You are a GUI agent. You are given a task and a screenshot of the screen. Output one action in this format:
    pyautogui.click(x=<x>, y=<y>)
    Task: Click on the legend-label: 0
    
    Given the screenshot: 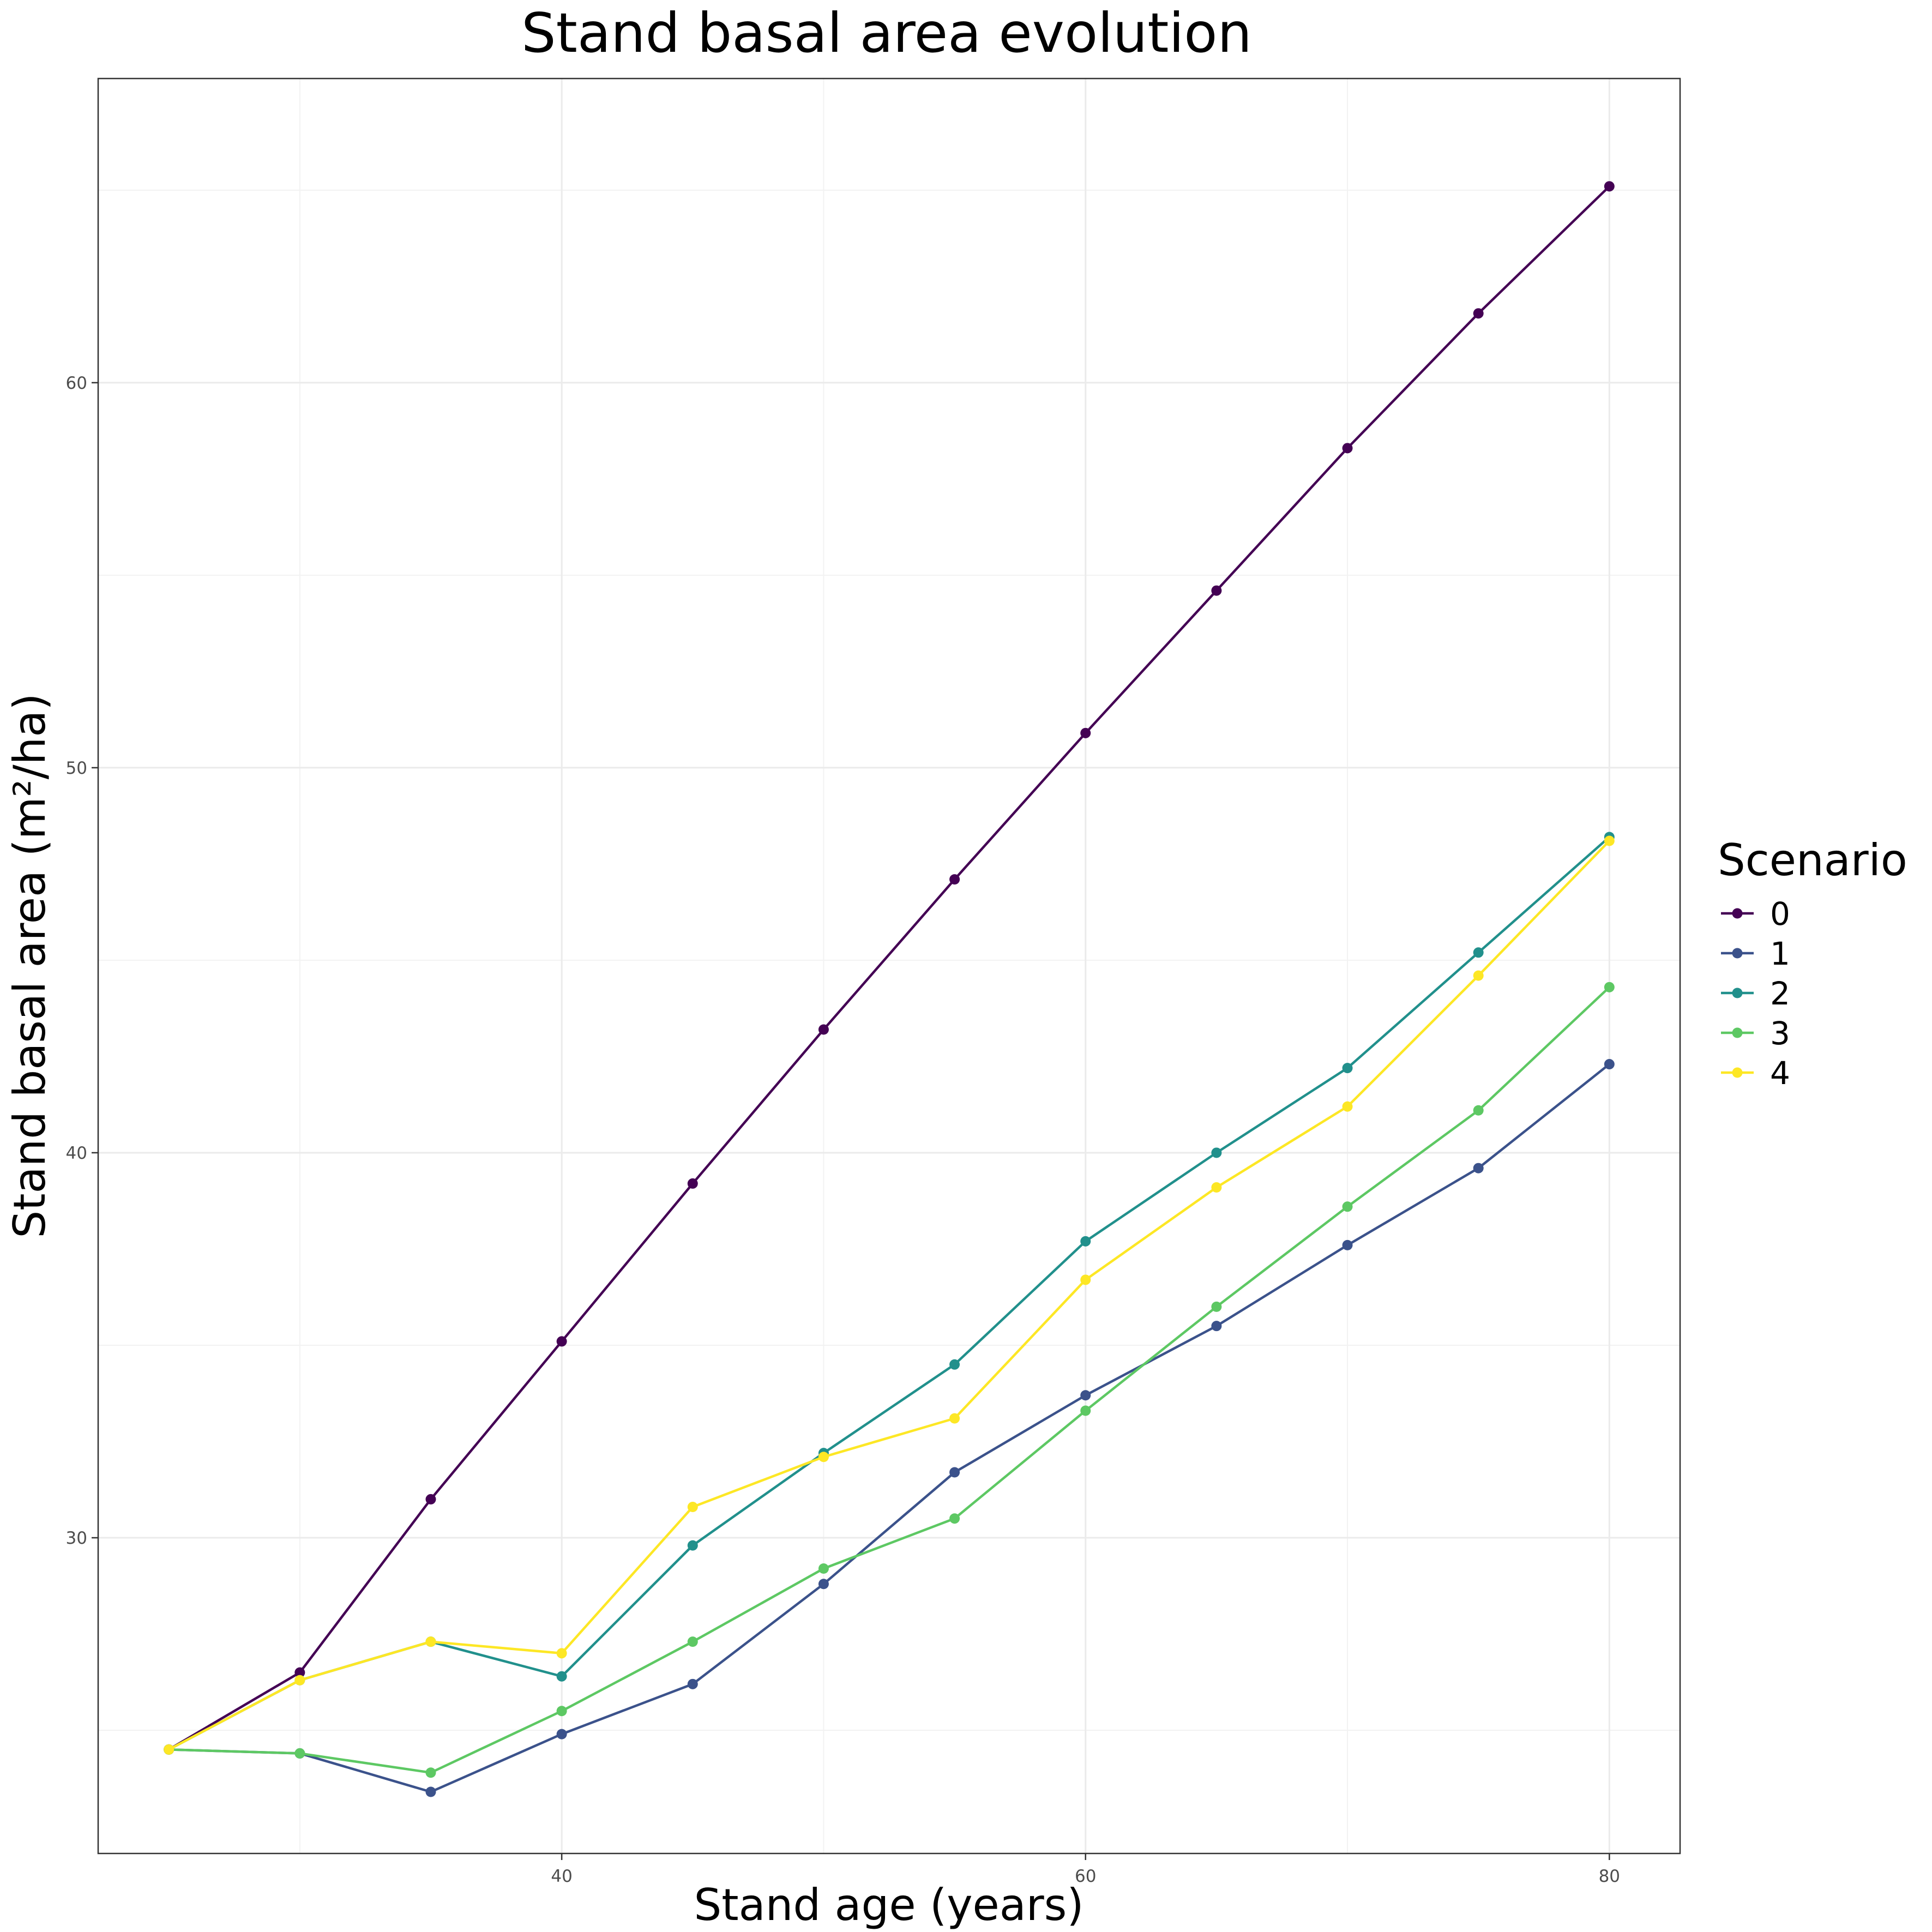 What is the action you would take?
    pyautogui.click(x=1780, y=913)
    